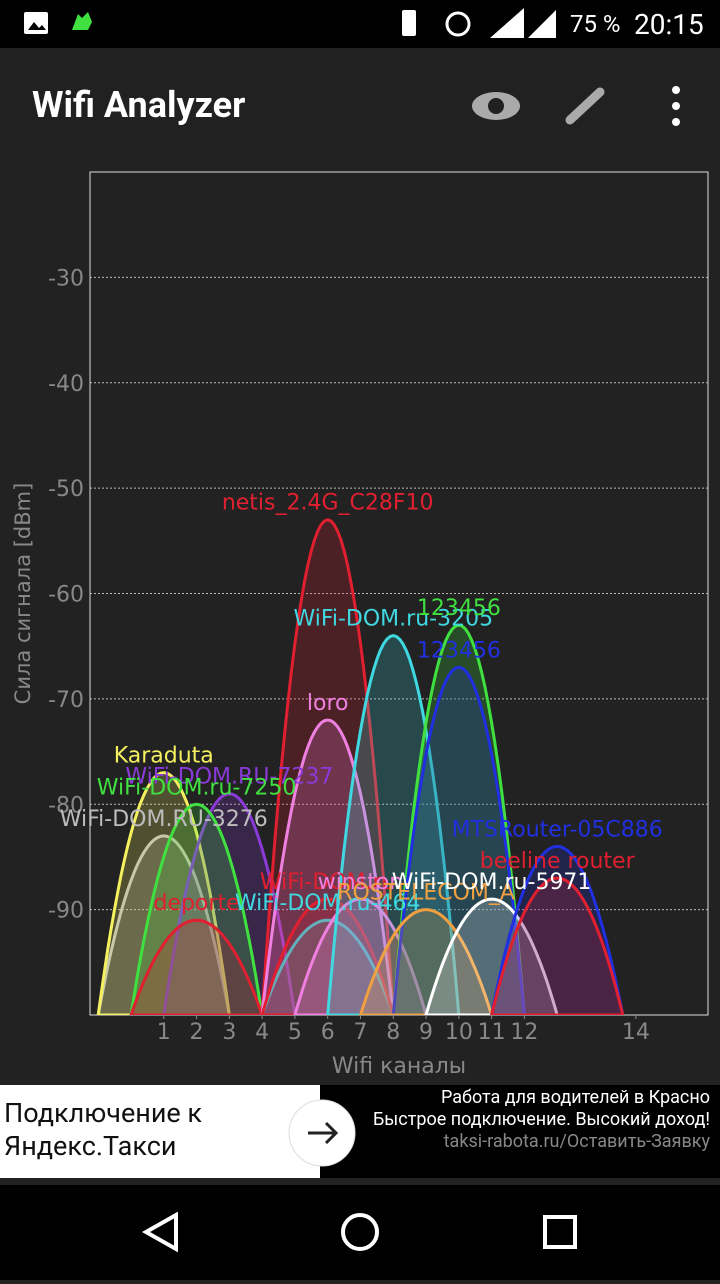 The width and height of the screenshot is (720, 1284). What do you see at coordinates (66, 805) in the screenshot?
I see `y-tick-label: -80` at bounding box center [66, 805].